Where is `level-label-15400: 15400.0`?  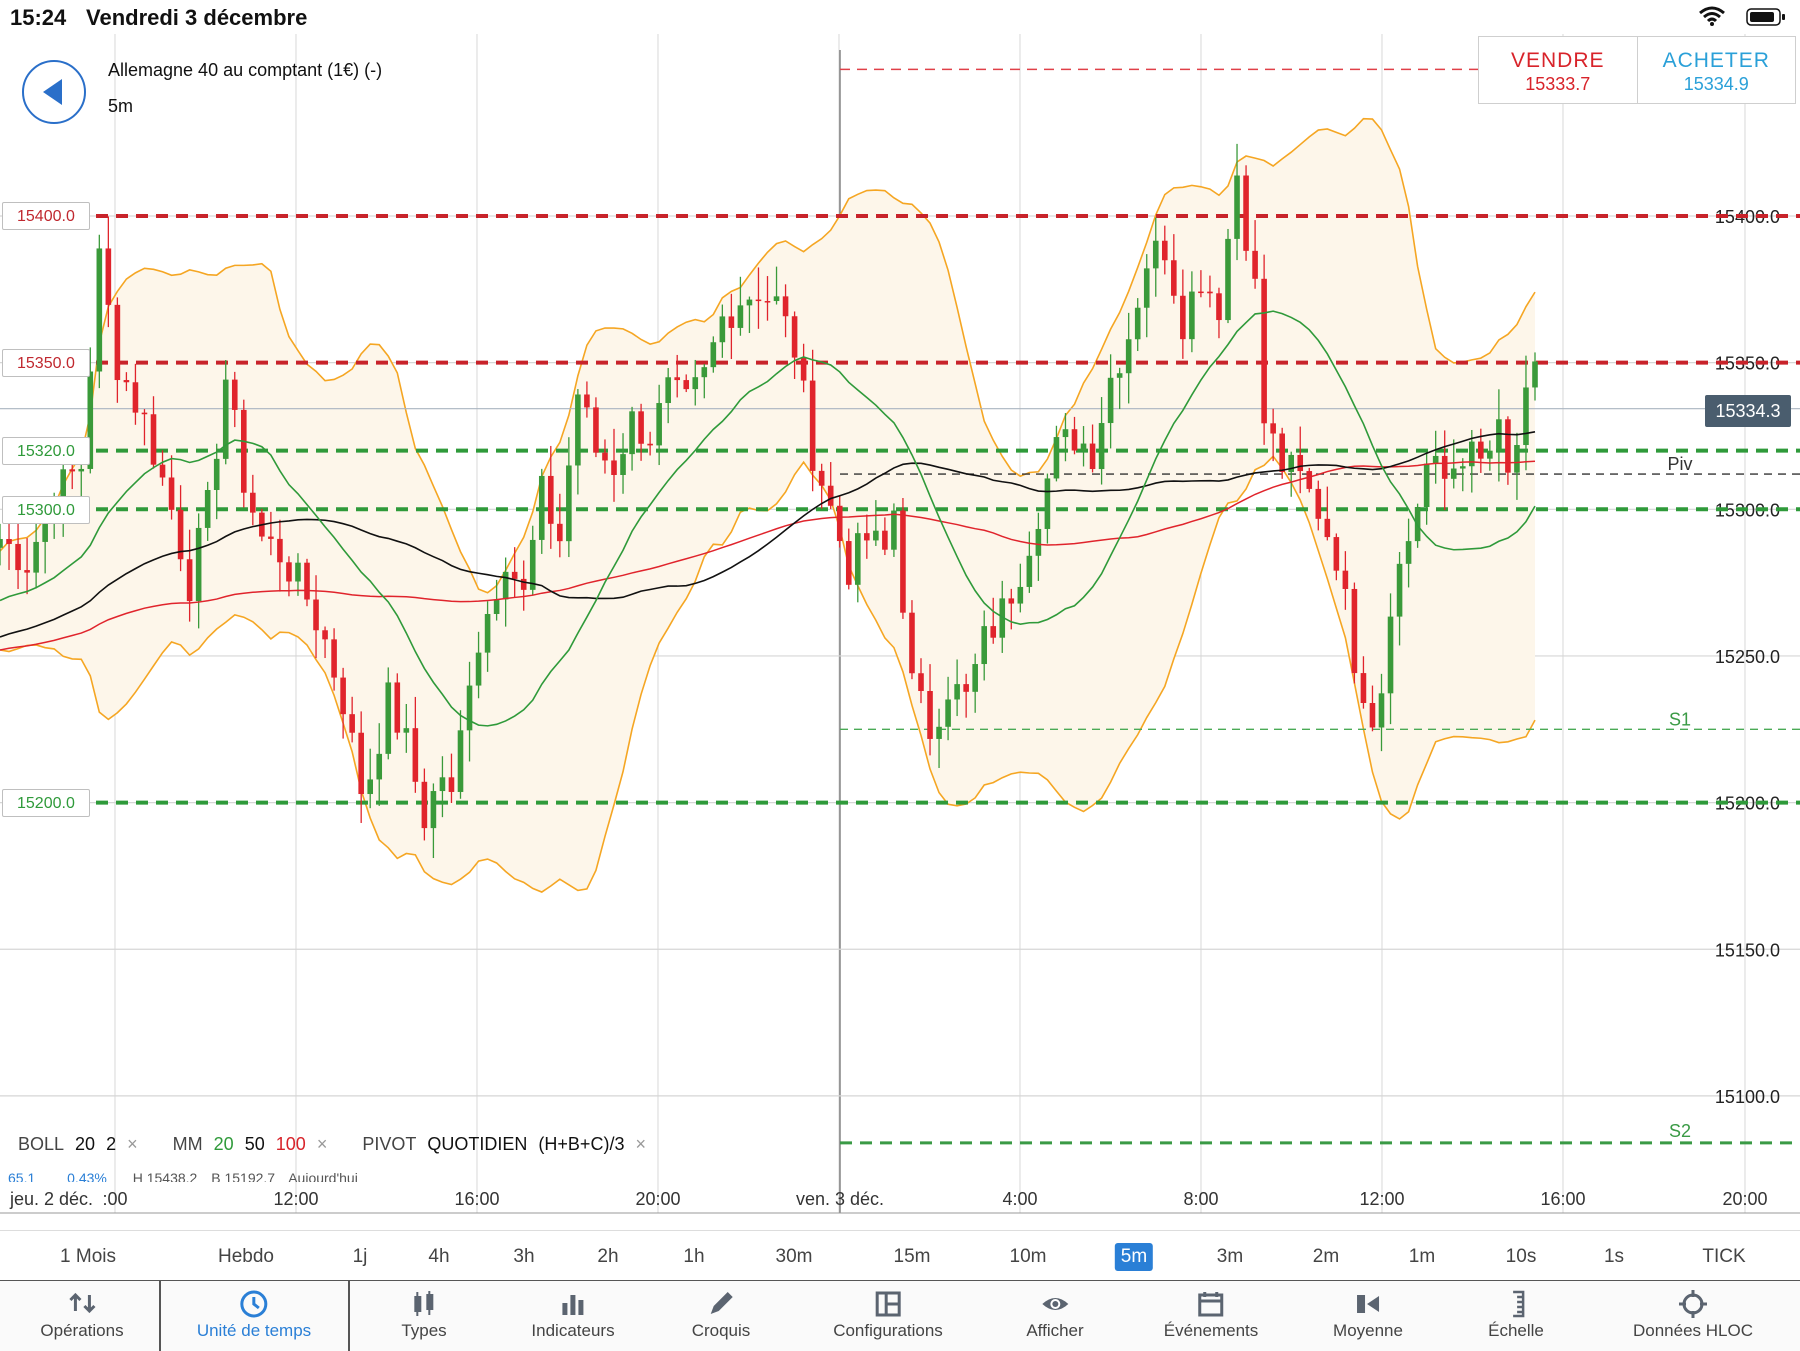
level-label-15400: 15400.0 is located at coordinates (46, 216).